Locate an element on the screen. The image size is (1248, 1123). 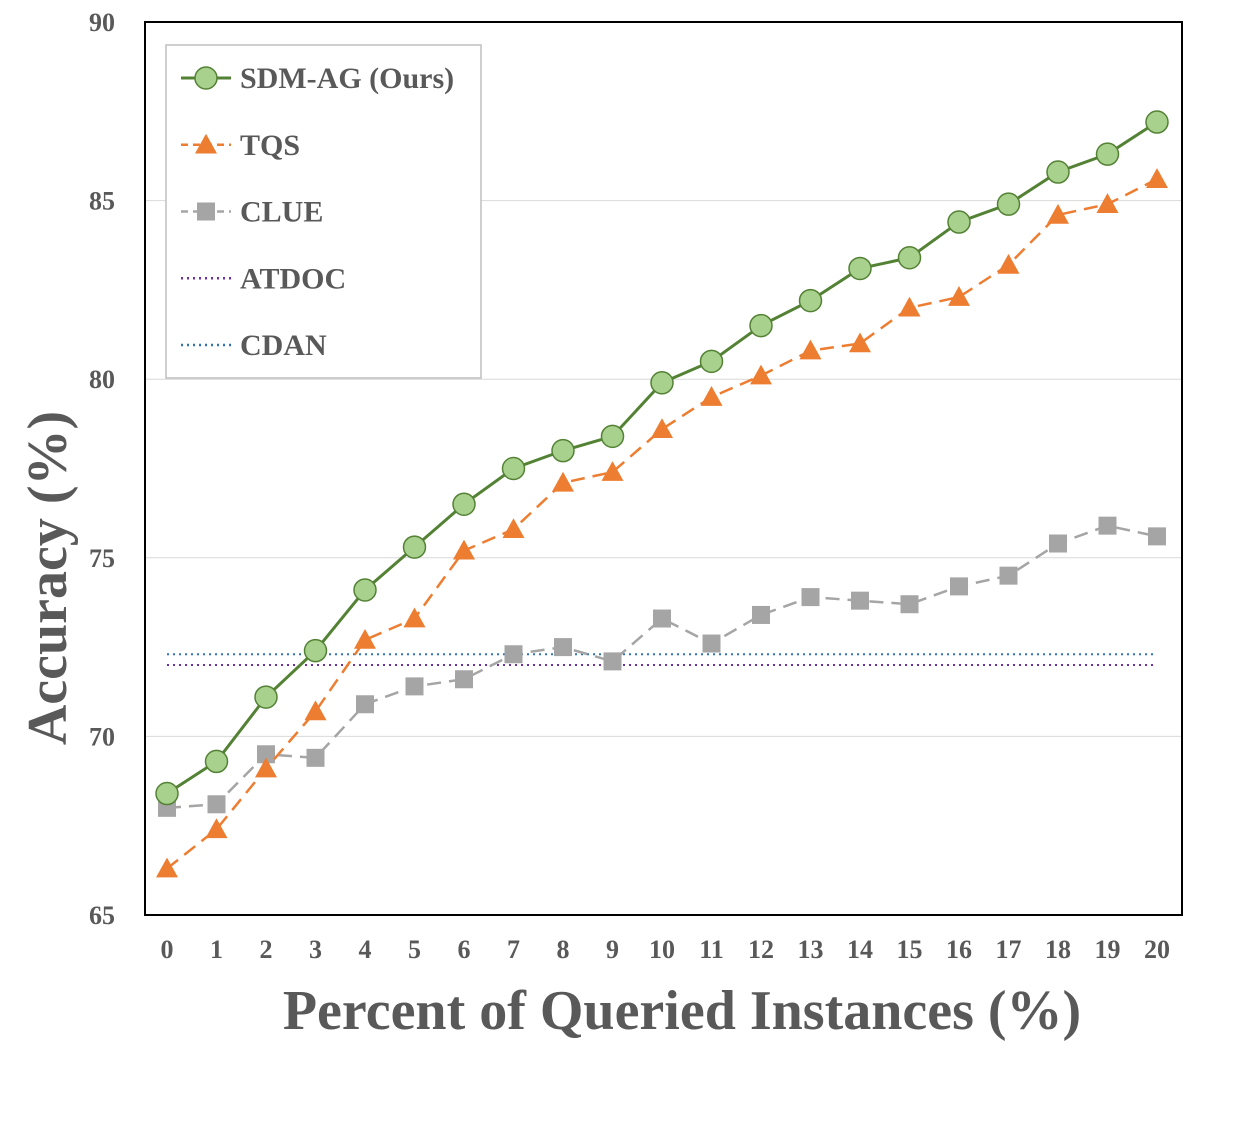
y-tick-label: 75 is located at coordinates (102, 558).